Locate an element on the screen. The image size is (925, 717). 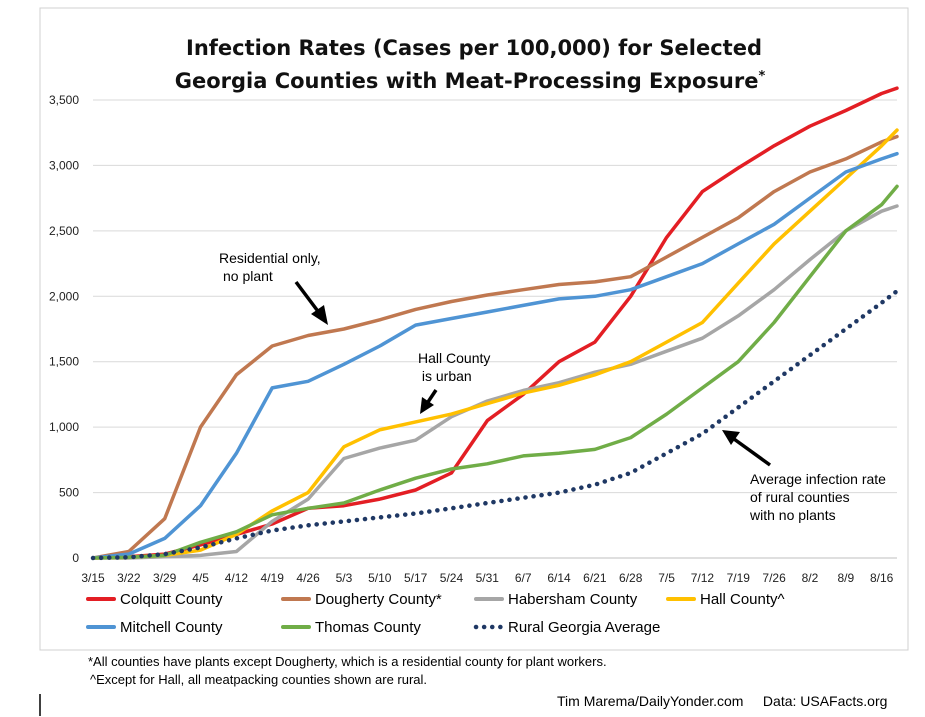
x-tick-label: 4/19 is located at coordinates (273, 578).